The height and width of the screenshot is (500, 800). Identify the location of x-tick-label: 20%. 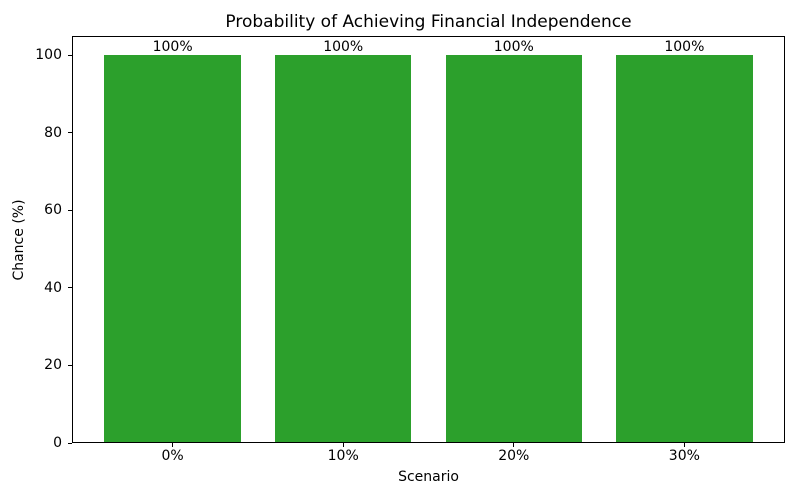
(514, 456).